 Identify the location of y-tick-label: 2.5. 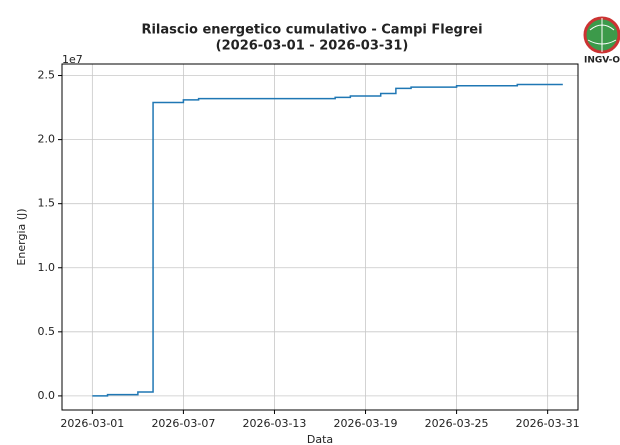
(47, 75).